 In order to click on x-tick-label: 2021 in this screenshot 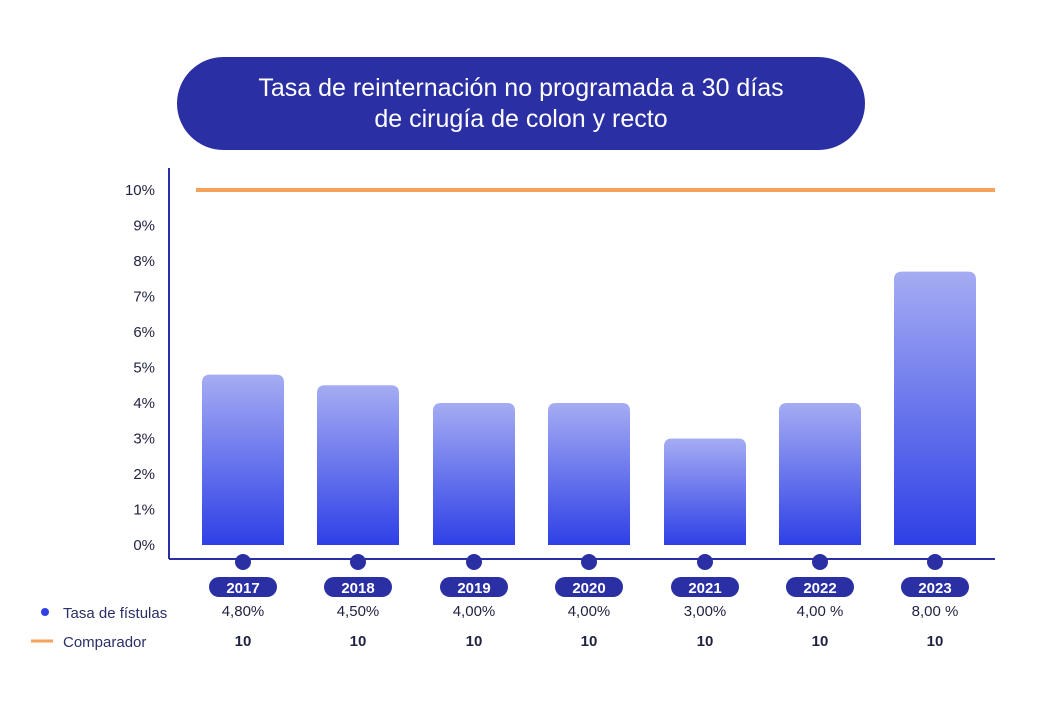, I will do `click(704, 588)`.